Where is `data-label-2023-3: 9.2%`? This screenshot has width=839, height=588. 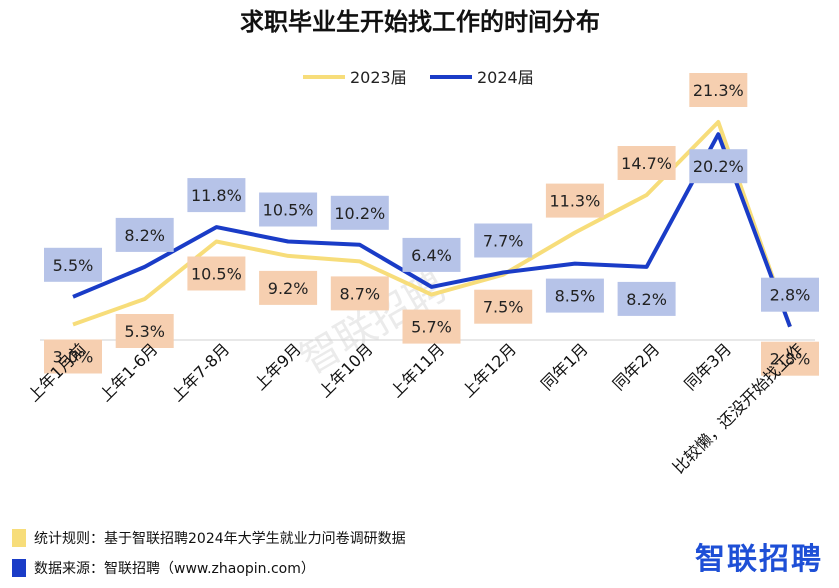 data-label-2023-3: 9.2% is located at coordinates (288, 287).